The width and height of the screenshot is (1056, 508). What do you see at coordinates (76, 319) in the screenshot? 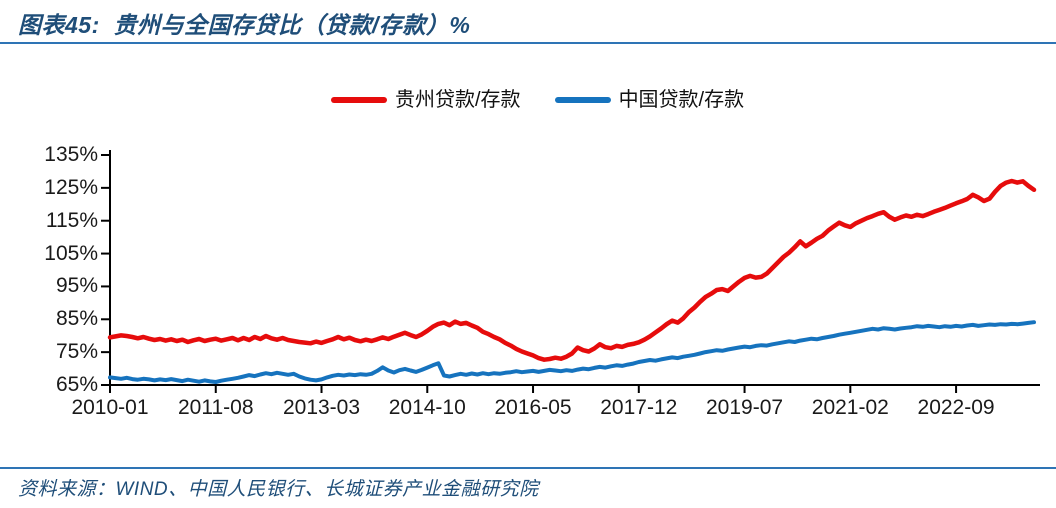
I see `y-tick-label: 85%` at bounding box center [76, 319].